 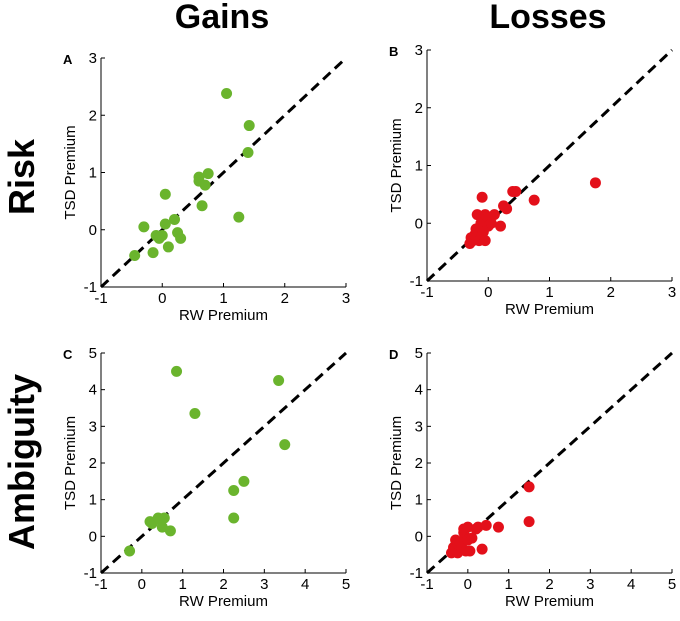 What do you see at coordinates (21, 176) in the screenshot?
I see `row-header-risk: Risk` at bounding box center [21, 176].